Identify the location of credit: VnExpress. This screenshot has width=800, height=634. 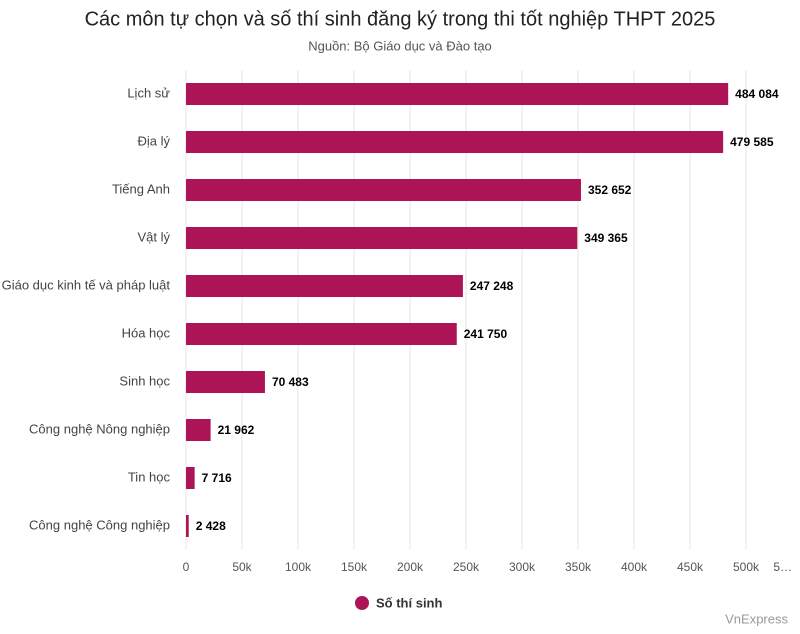
(756, 618).